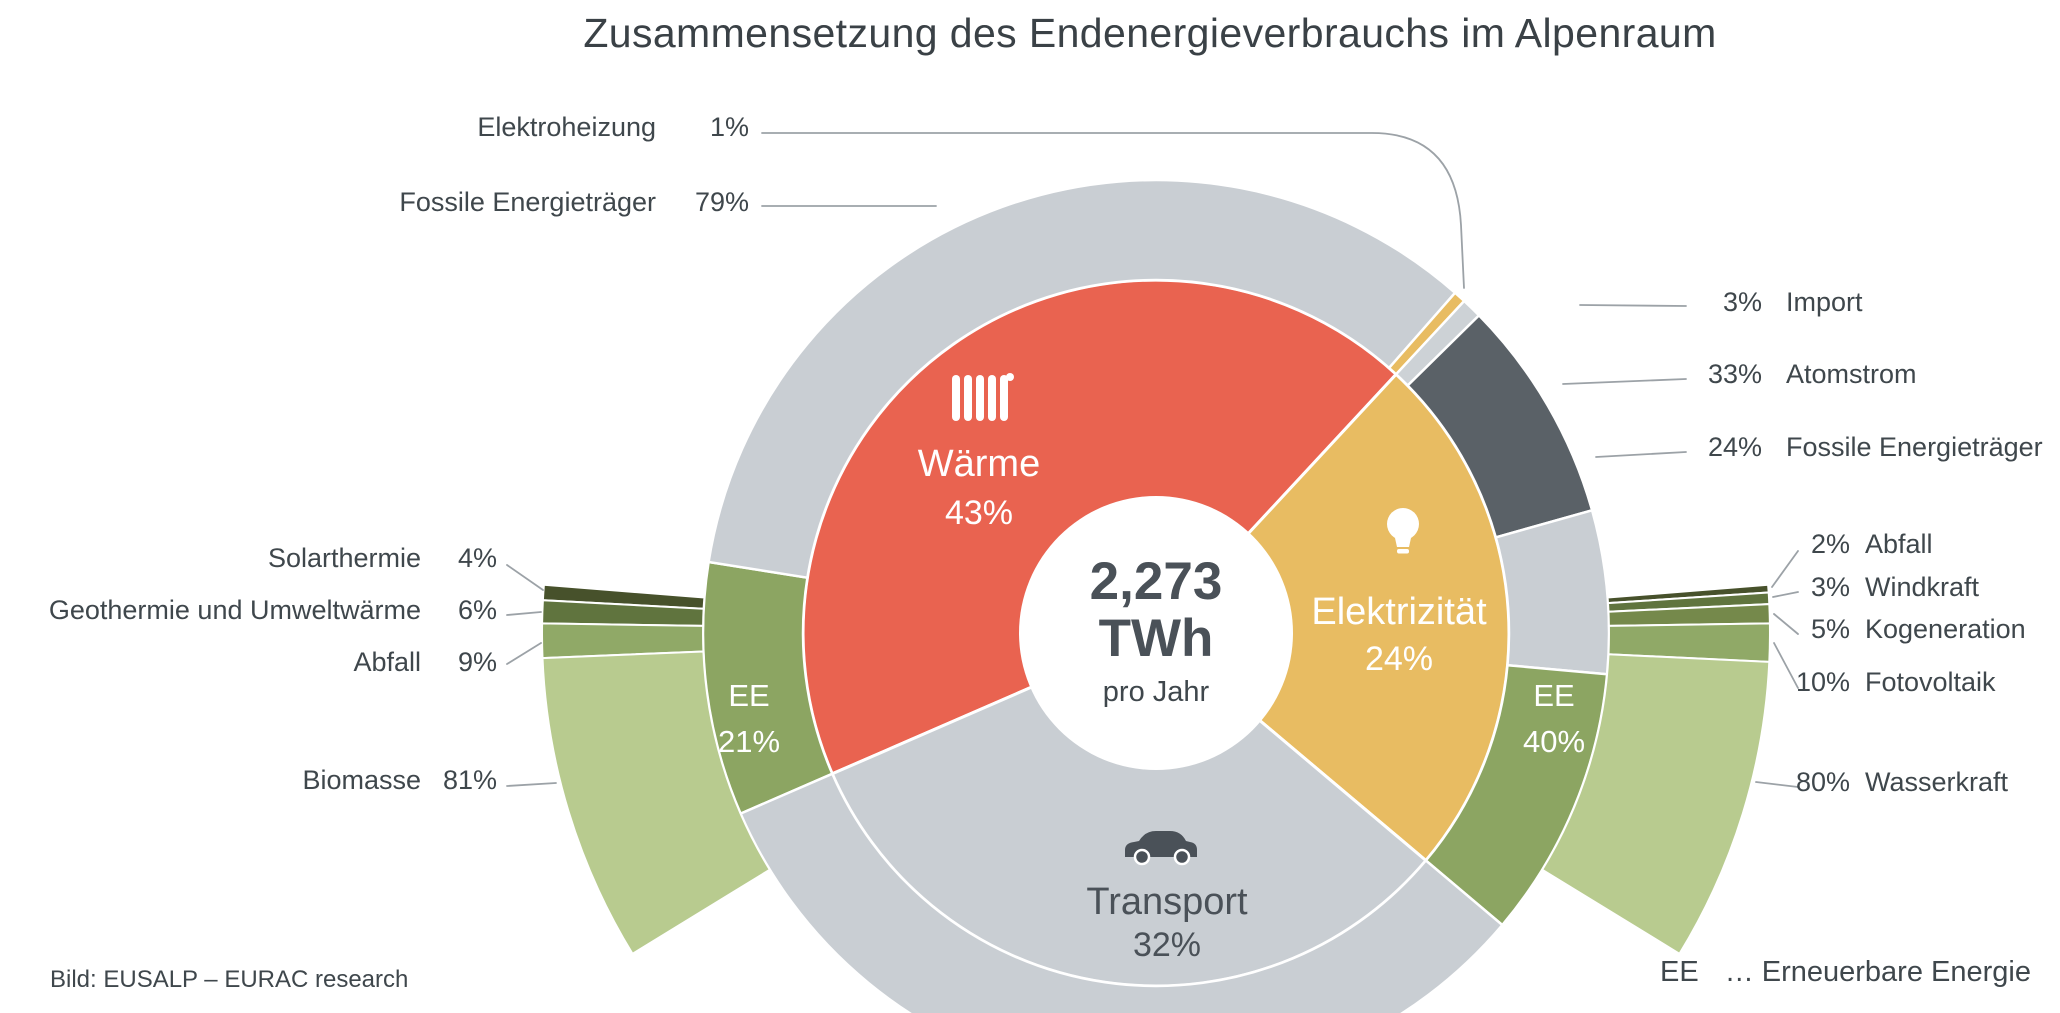 Image resolution: width=2060 pixels, height=1013 pixels. I want to click on callout-pct: 79%, so click(721, 202).